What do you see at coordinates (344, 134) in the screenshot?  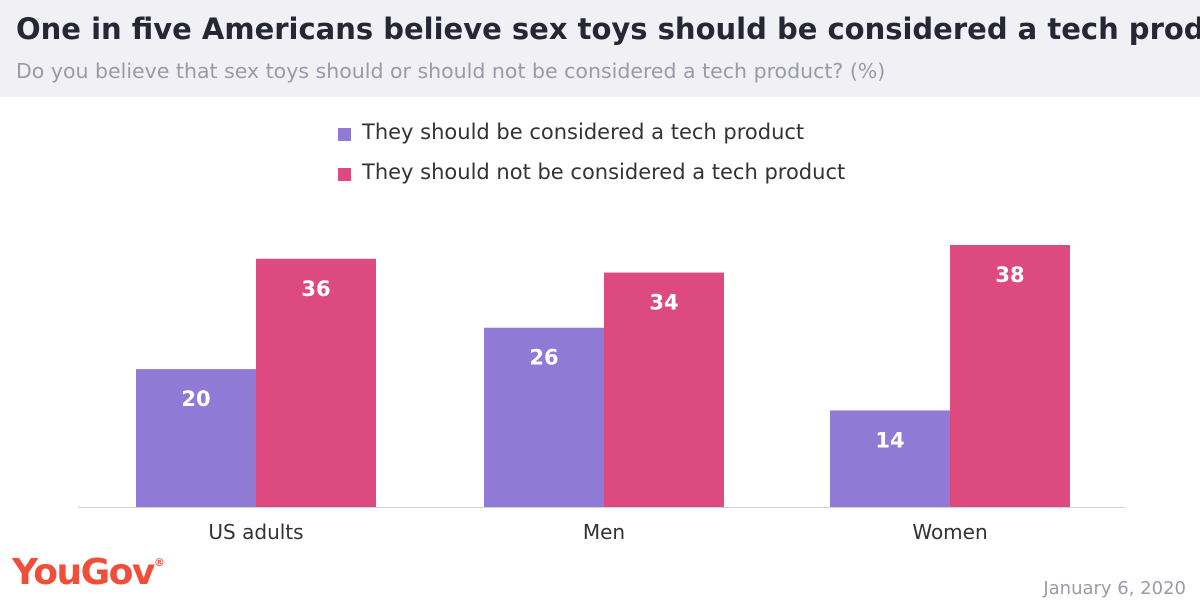 I see `legend-swatch-should` at bounding box center [344, 134].